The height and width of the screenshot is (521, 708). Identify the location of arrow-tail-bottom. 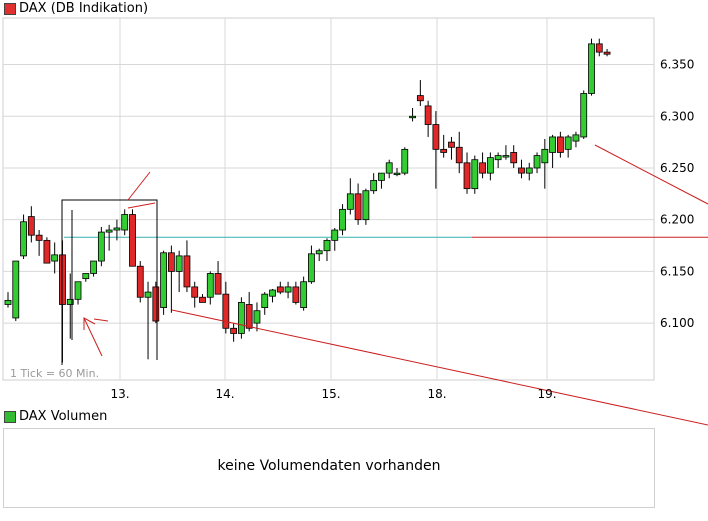
(101, 320).